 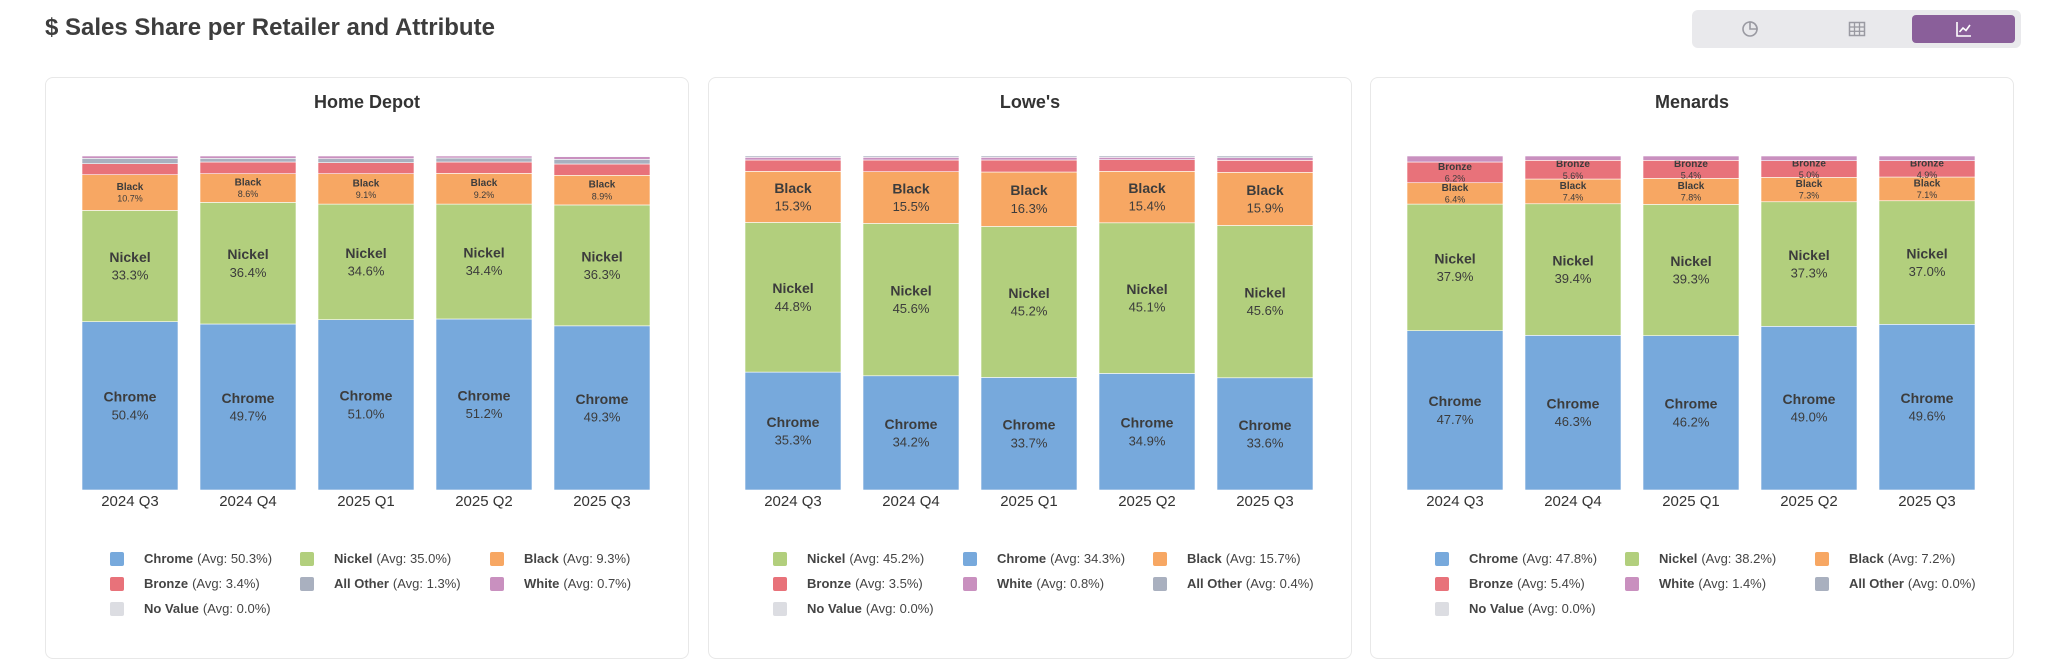 What do you see at coordinates (1908, 558) in the screenshot?
I see `legend-item-black: Black (Avg: 7.2%)` at bounding box center [1908, 558].